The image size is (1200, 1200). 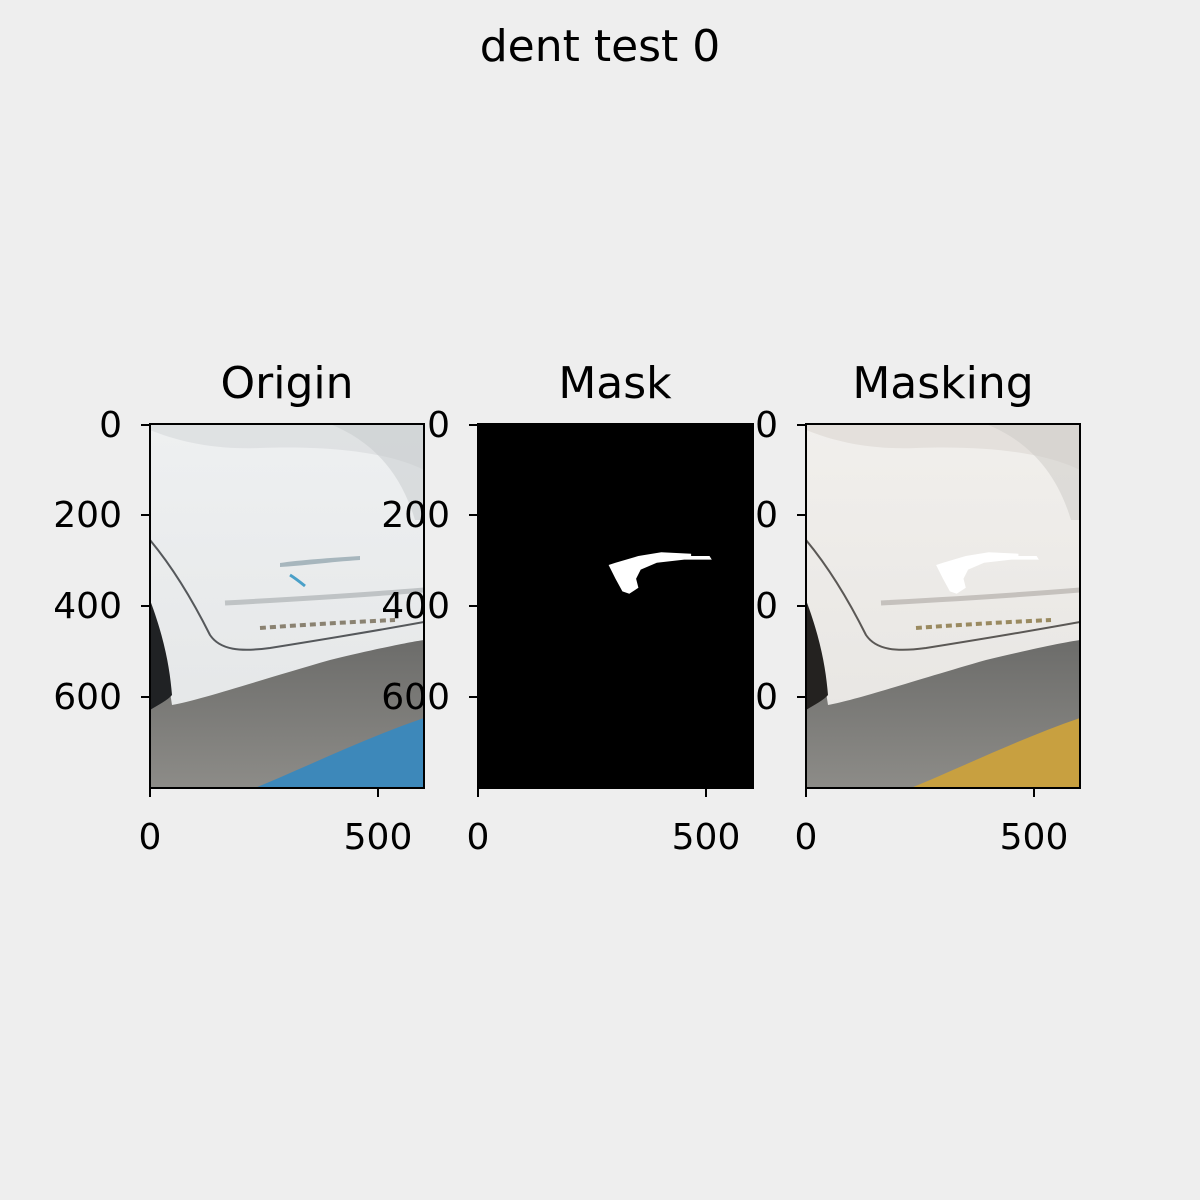 What do you see at coordinates (942, 383) in the screenshot?
I see `panel-title-masking: Masking` at bounding box center [942, 383].